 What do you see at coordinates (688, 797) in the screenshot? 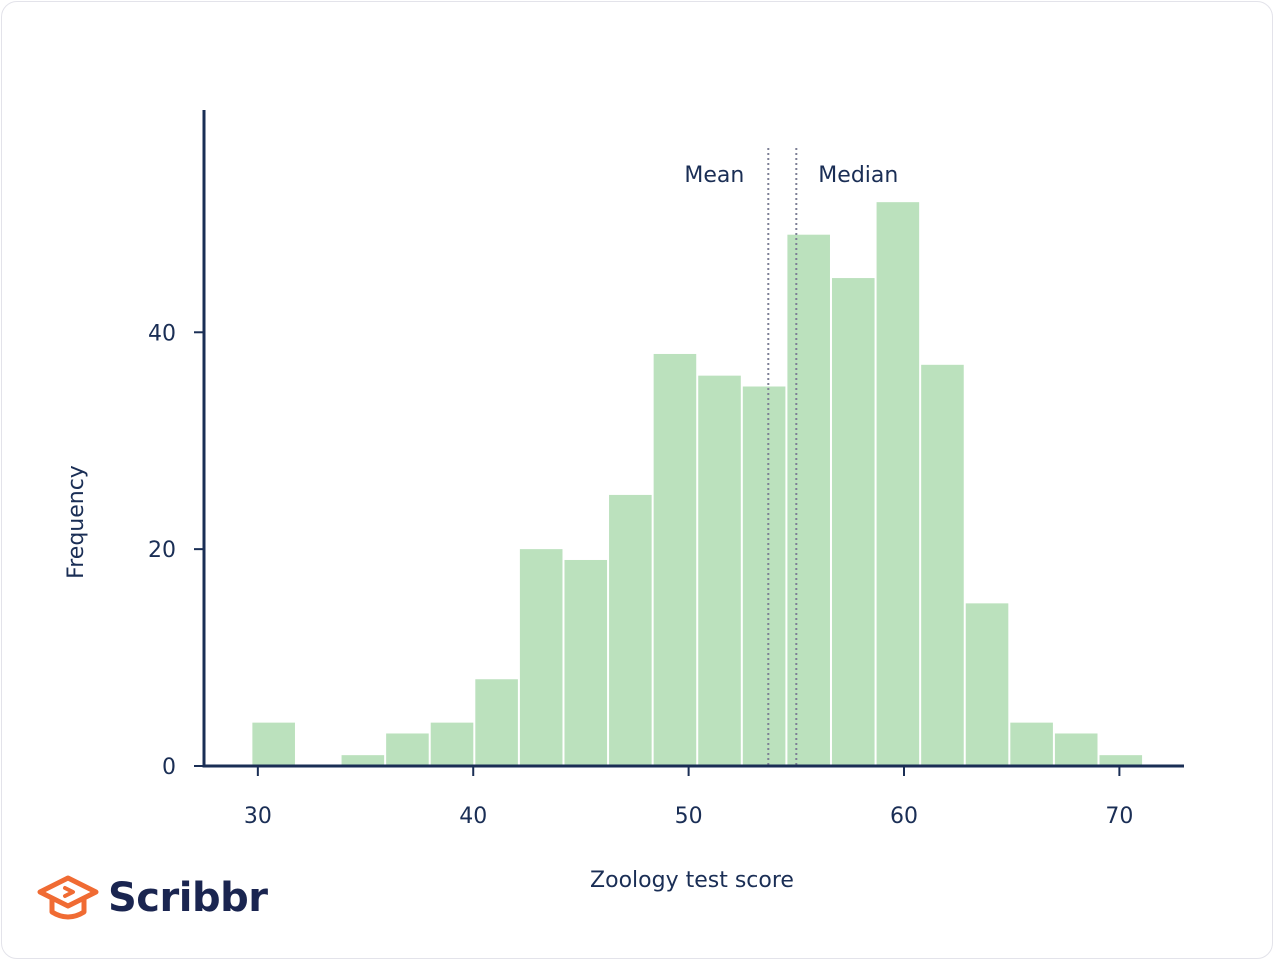
I see `x-ticks-group: 30 40 50 60 70` at bounding box center [688, 797].